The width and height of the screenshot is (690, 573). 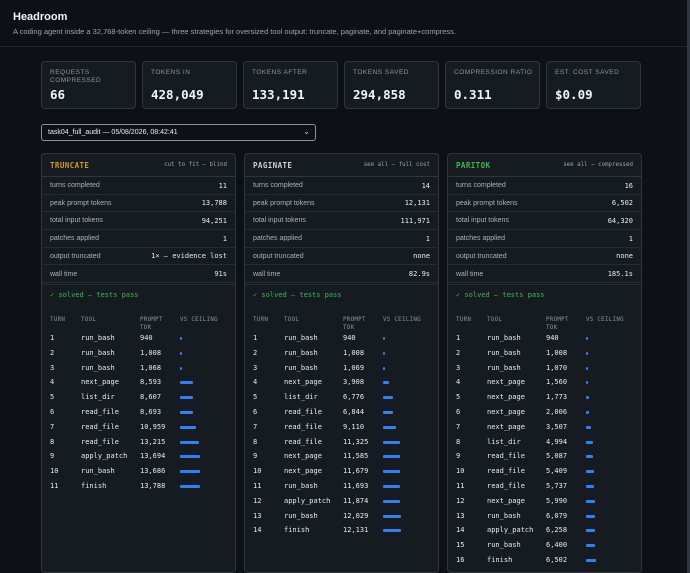 What do you see at coordinates (557, 397) in the screenshot?
I see `prompt-tok-cell: 1,773` at bounding box center [557, 397].